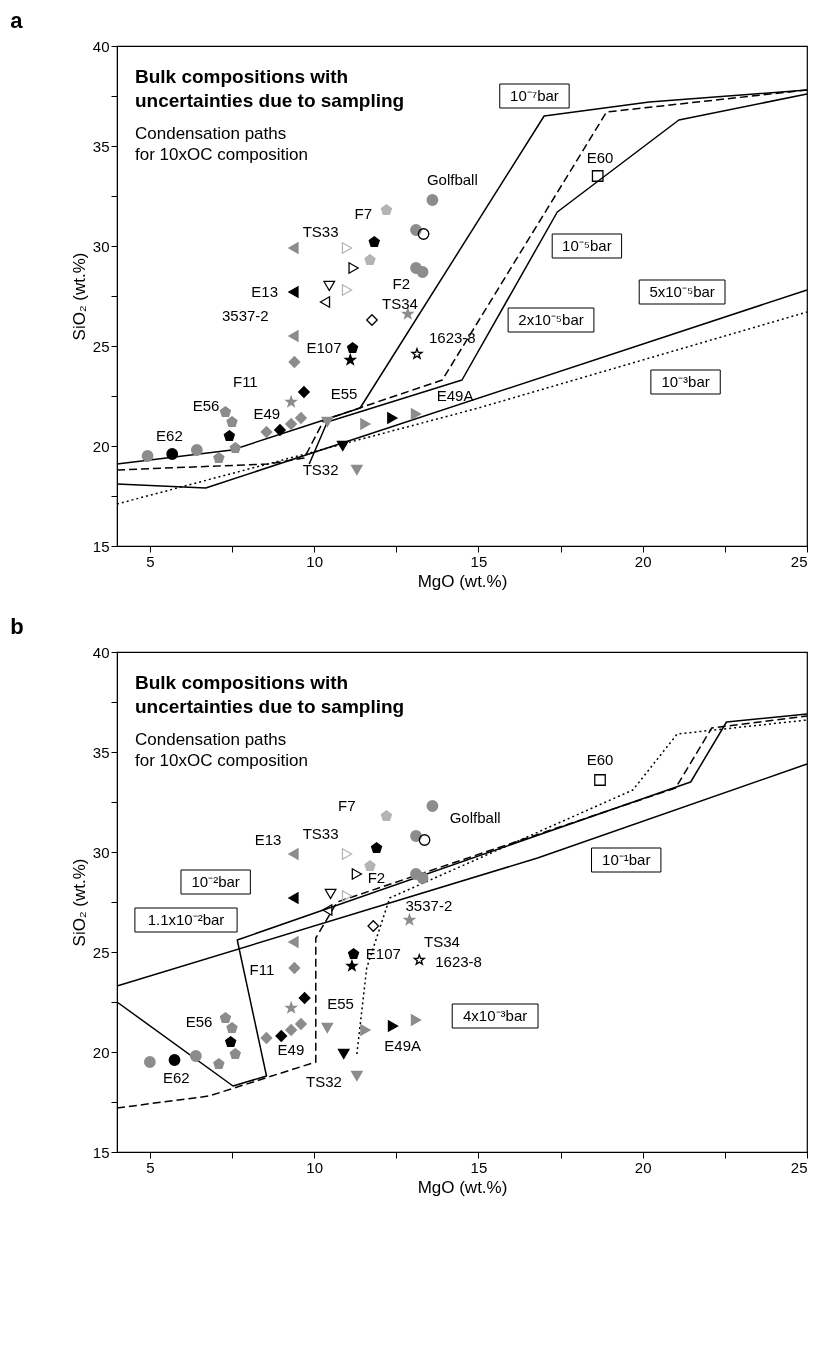  What do you see at coordinates (799, 561) in the screenshot?
I see `x-tick-label: 25` at bounding box center [799, 561].